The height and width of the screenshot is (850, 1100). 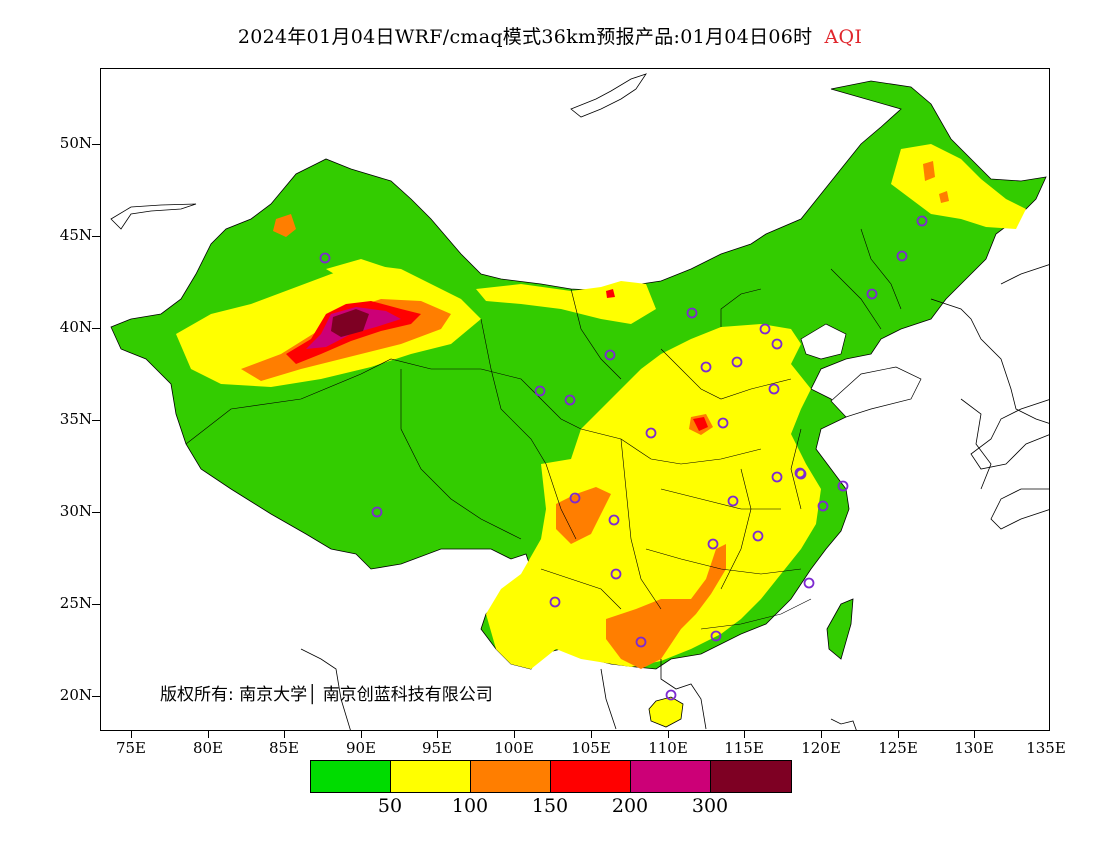 What do you see at coordinates (437, 748) in the screenshot?
I see `lon-label-95e: 95E` at bounding box center [437, 748].